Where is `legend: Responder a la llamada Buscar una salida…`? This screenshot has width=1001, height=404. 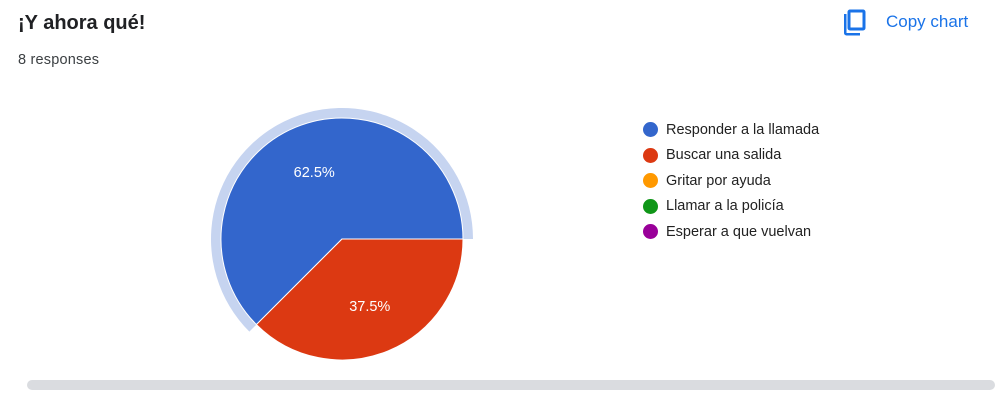
legend: Responder a la llamada Buscar una salida… is located at coordinates (731, 181).